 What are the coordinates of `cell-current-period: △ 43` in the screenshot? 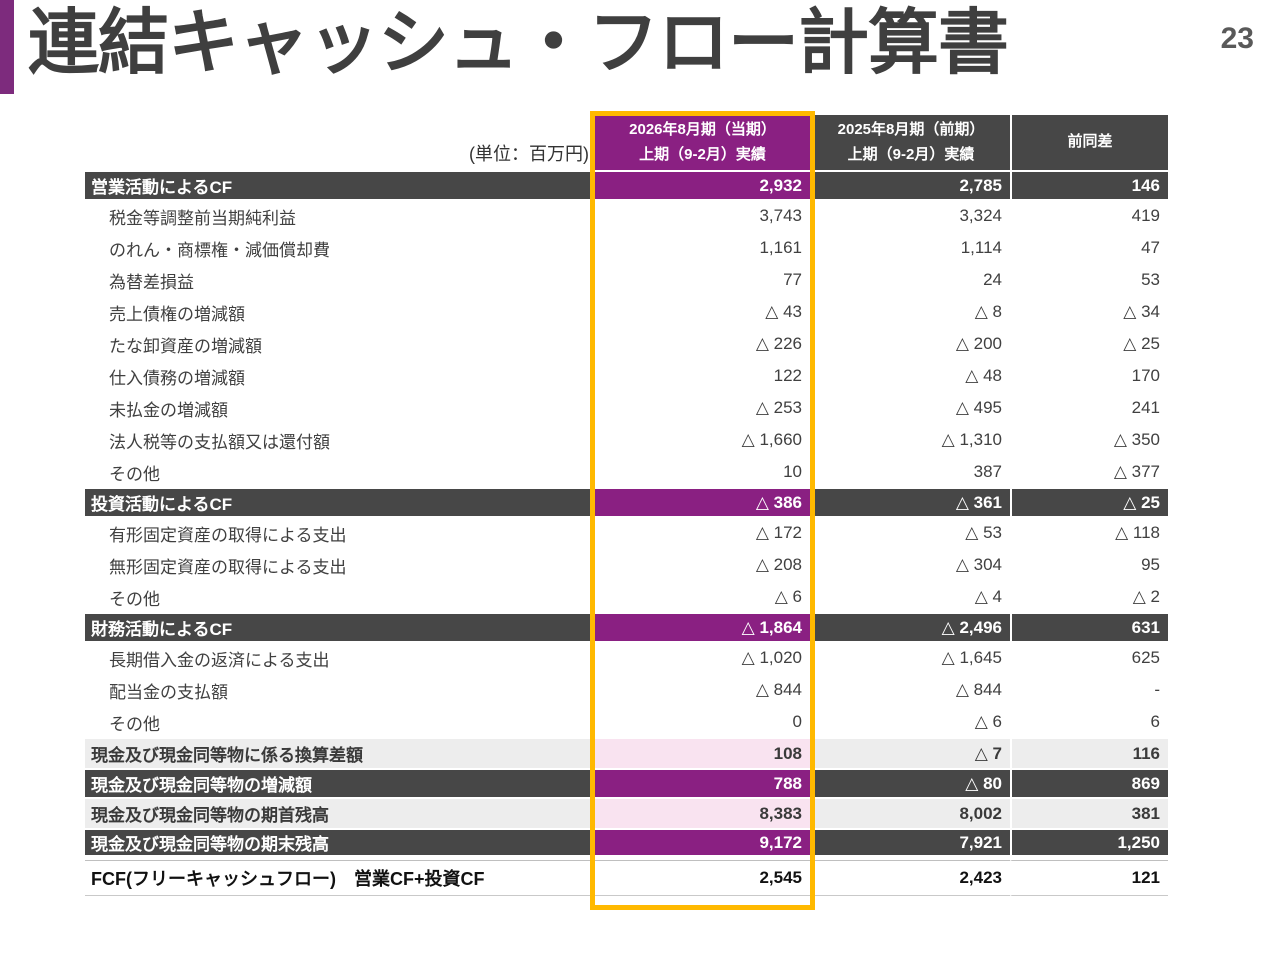 It's located at (702, 313).